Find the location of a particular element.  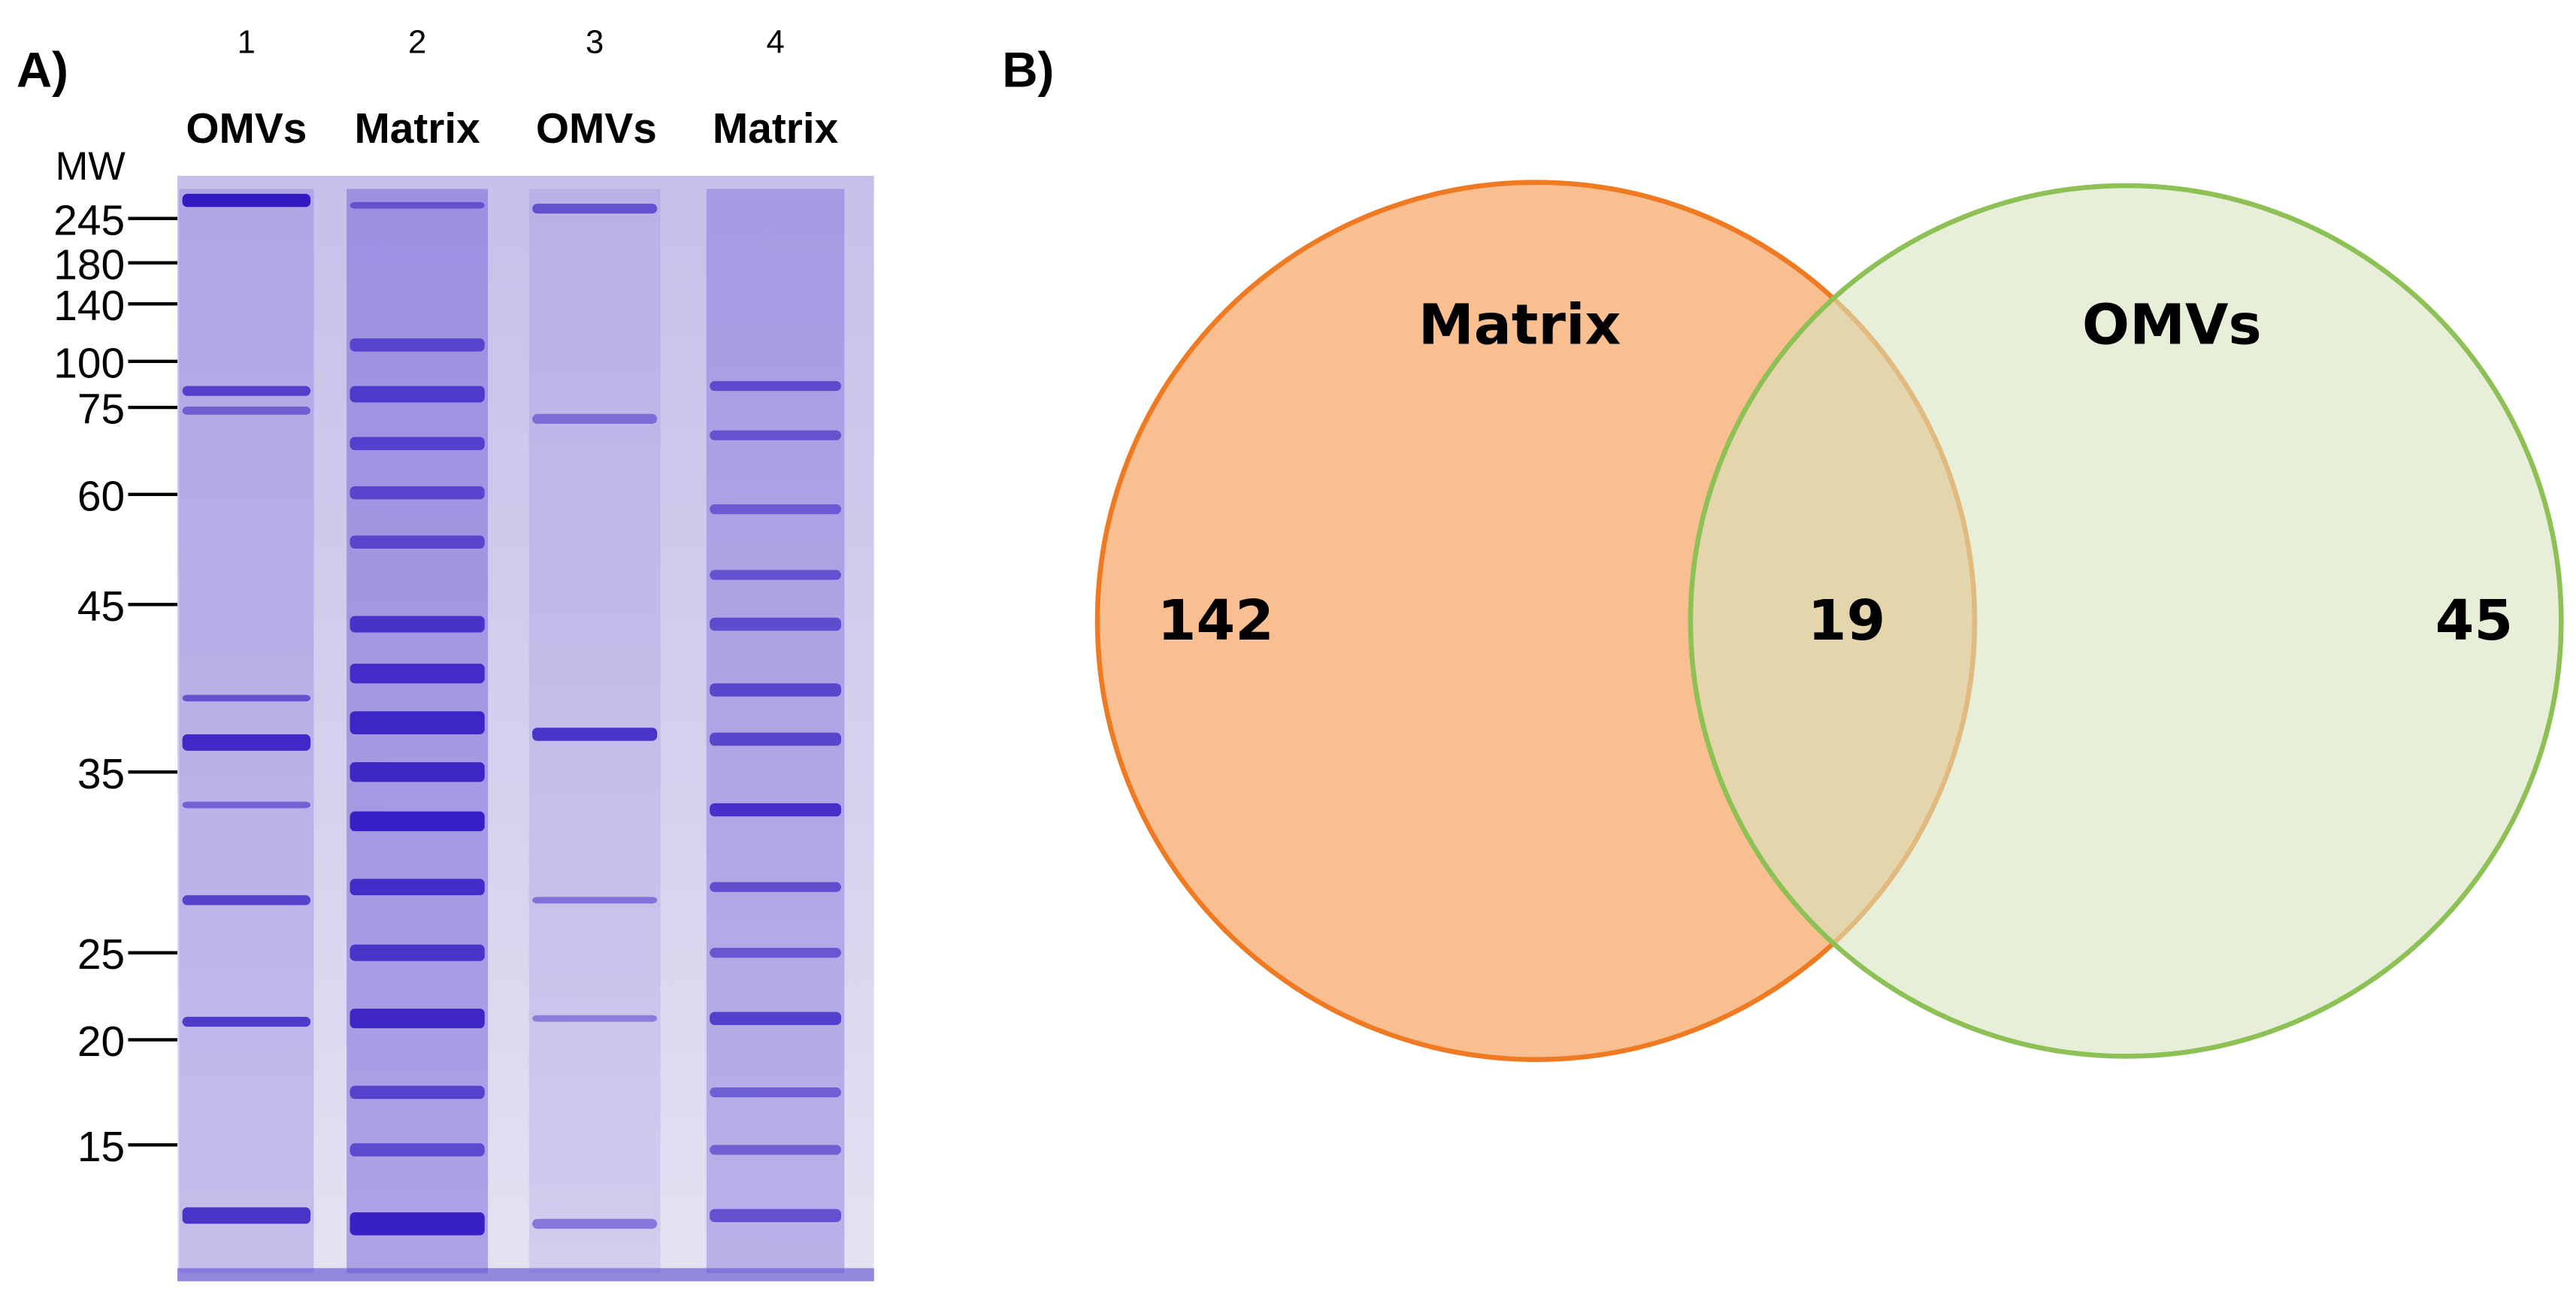

lane-number: 1 is located at coordinates (247, 42).